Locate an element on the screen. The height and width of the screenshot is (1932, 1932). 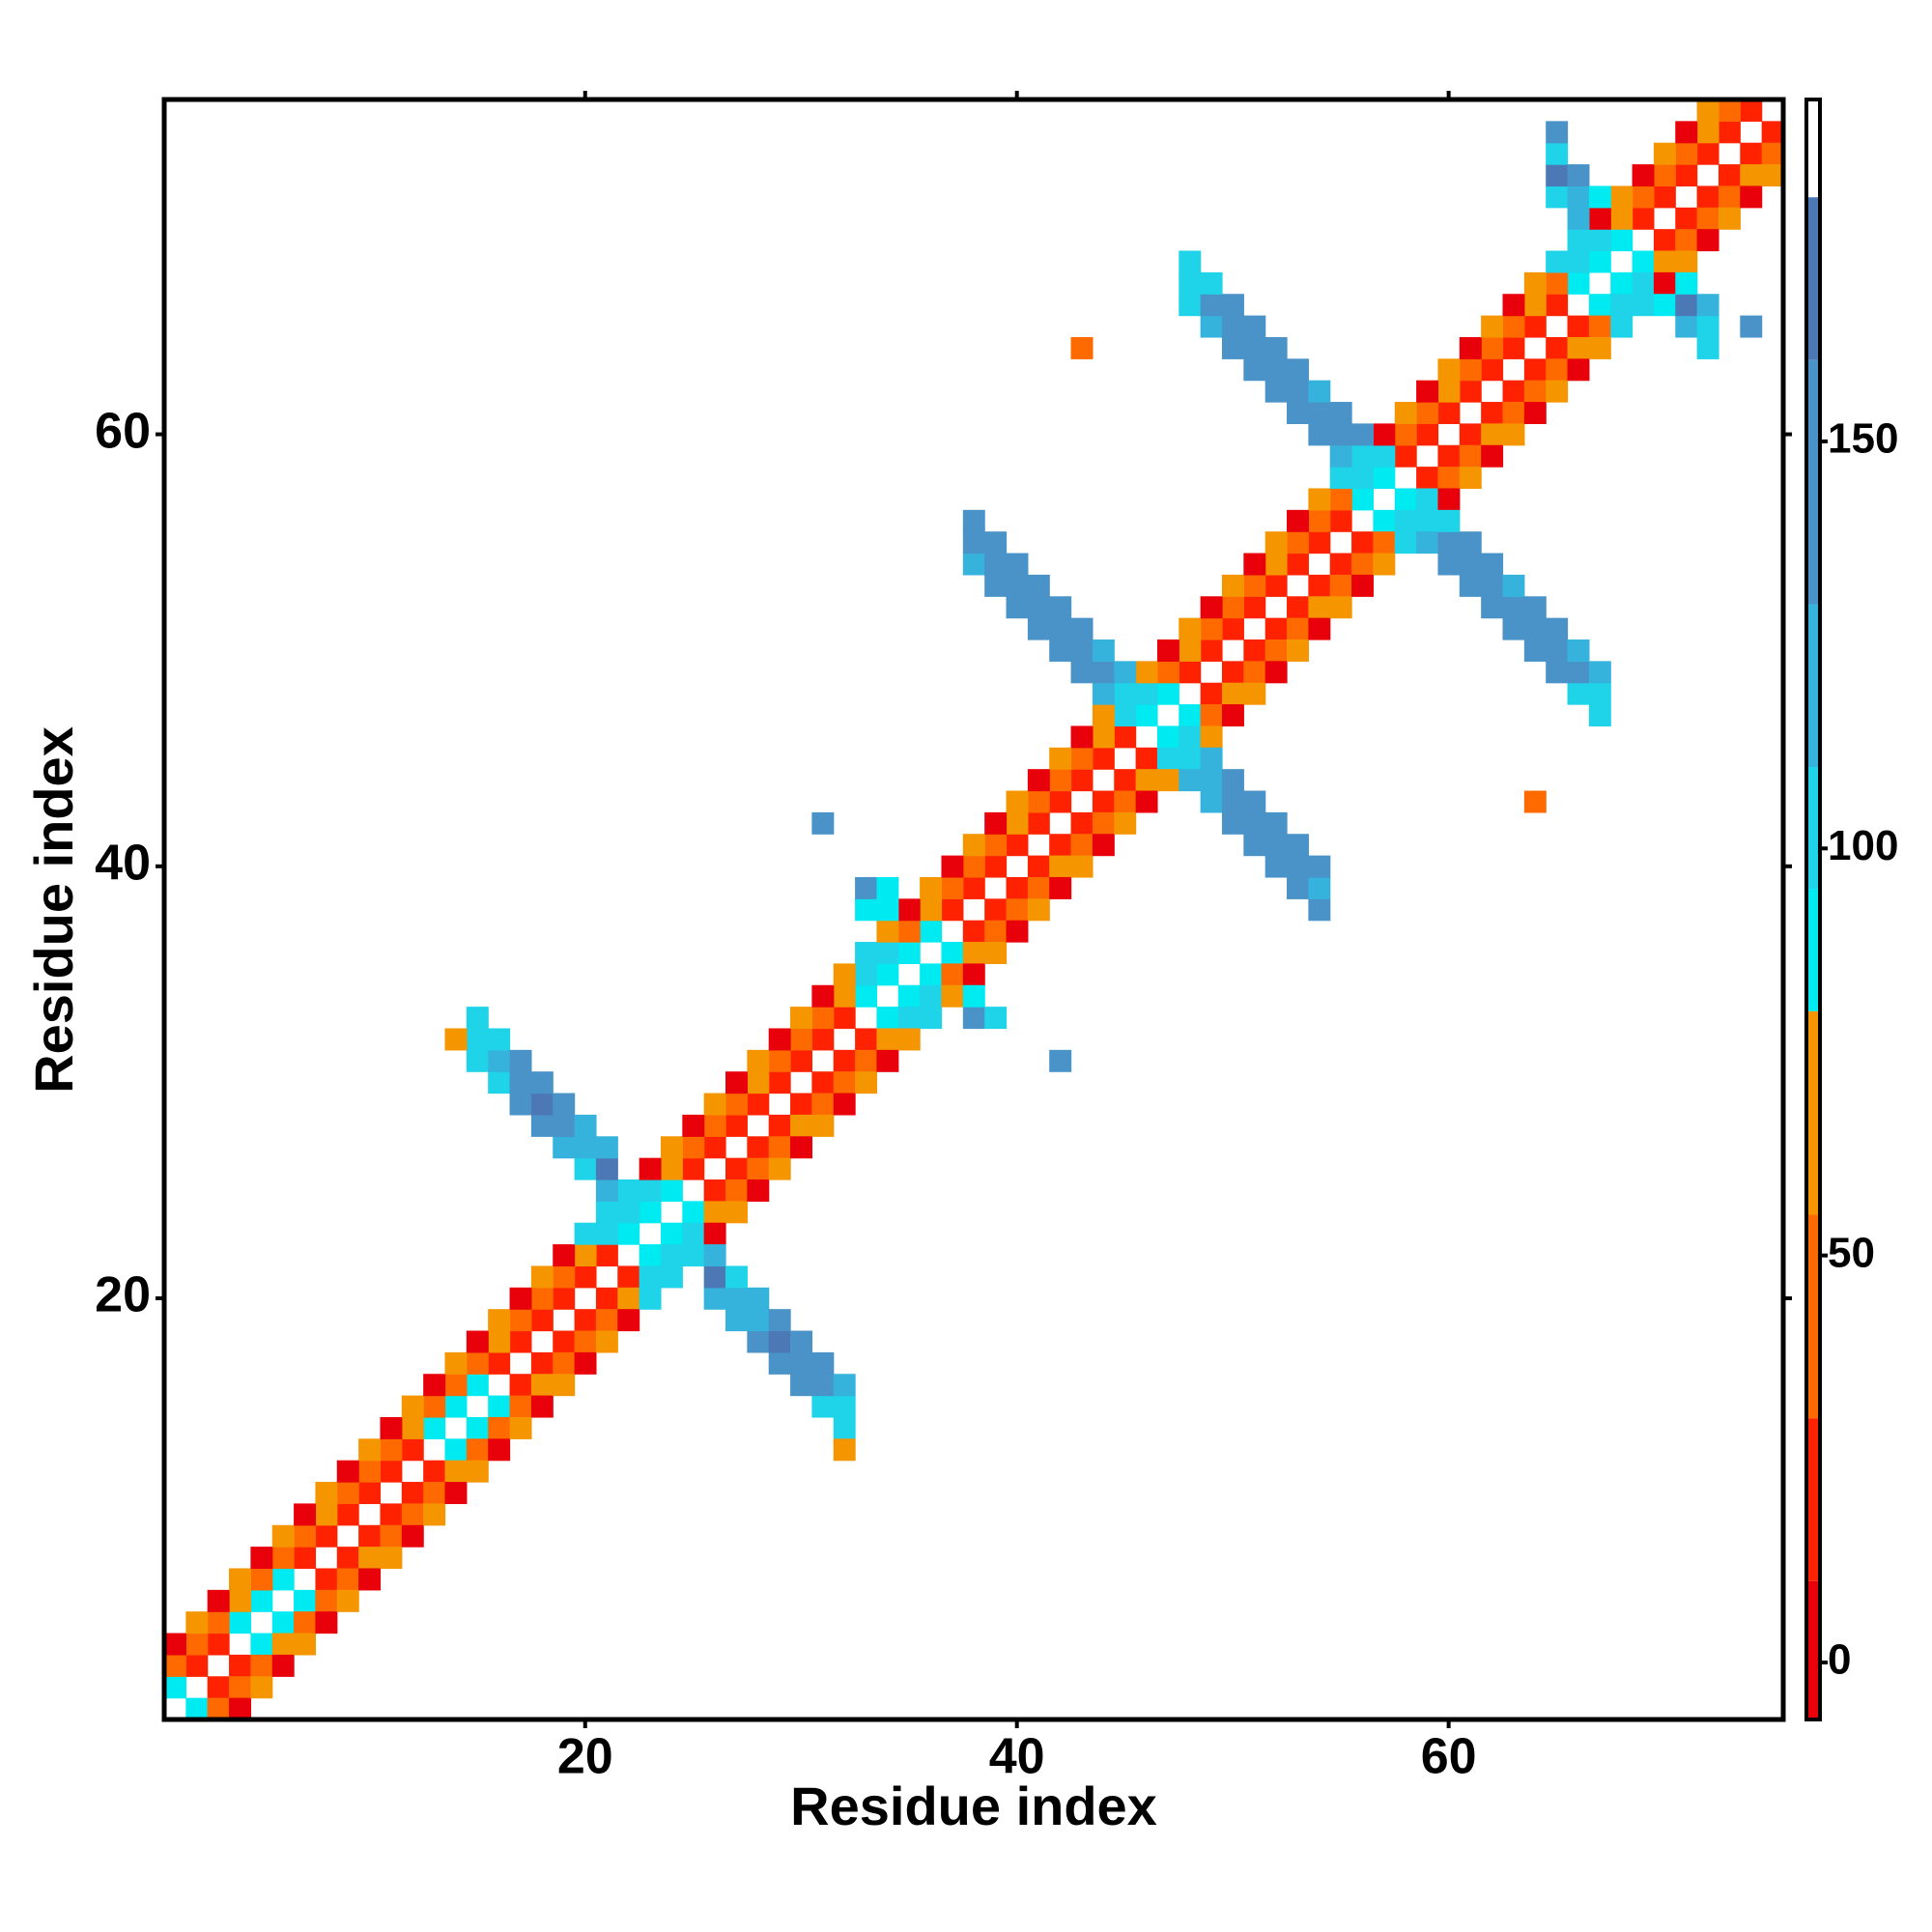
colorbar-tick-label: 50 is located at coordinates (1851, 1252).